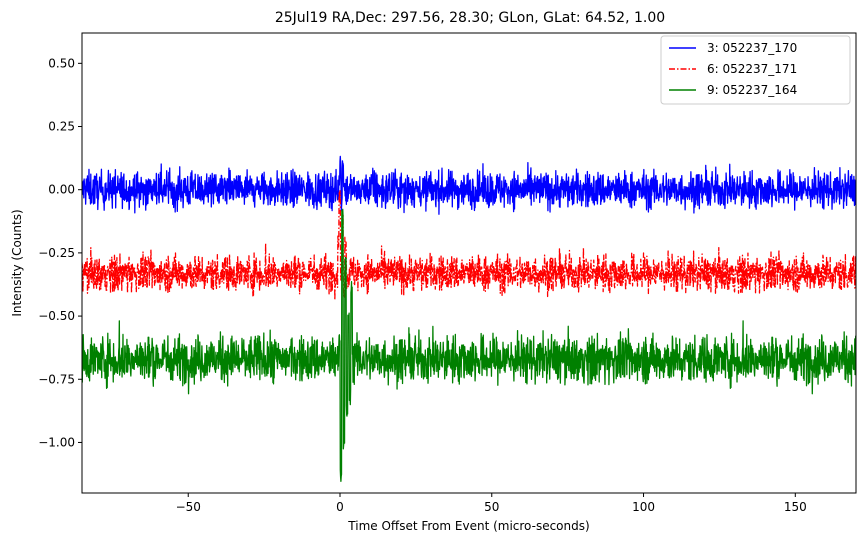 This screenshot has height=545, width=866. Describe the element at coordinates (752, 90) in the screenshot. I see `legend-label-3: 9: 052237_164` at that location.